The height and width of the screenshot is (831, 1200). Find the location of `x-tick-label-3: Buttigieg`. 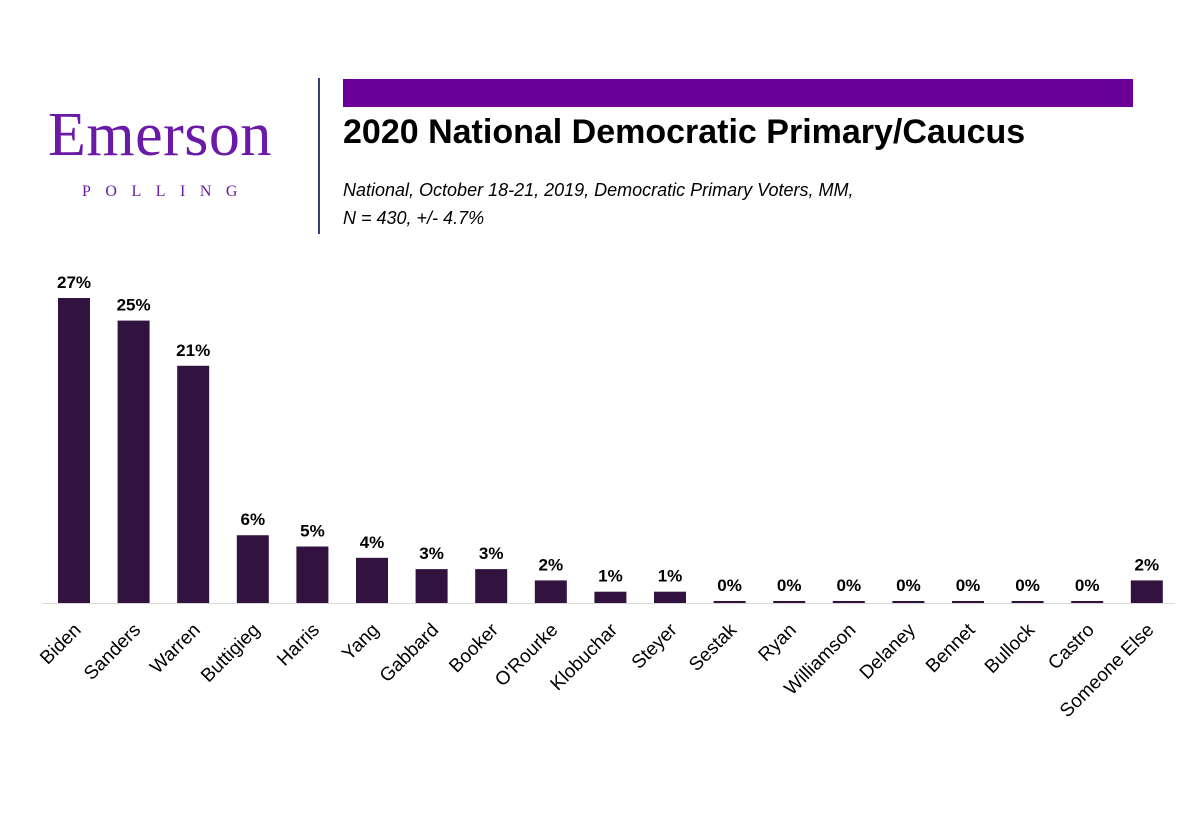

x-tick-label-3: Buttigieg is located at coordinates (230, 653).